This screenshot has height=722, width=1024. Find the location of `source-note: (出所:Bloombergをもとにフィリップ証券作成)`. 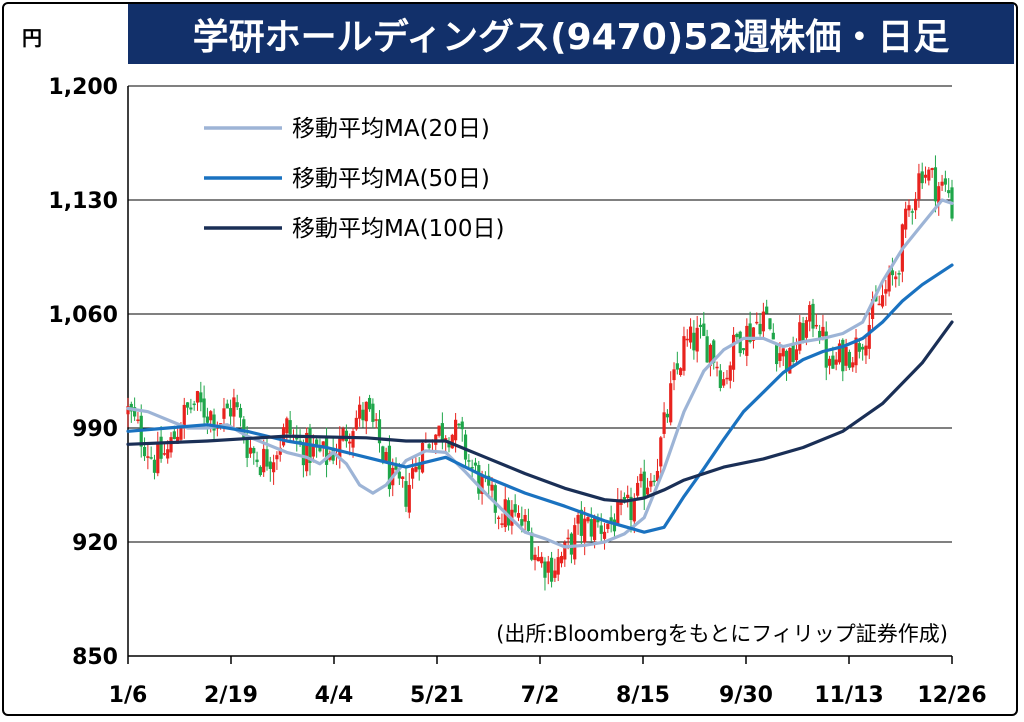

source-note: (出所:Bloombergをもとにフィリップ証券作成) is located at coordinates (722, 634).